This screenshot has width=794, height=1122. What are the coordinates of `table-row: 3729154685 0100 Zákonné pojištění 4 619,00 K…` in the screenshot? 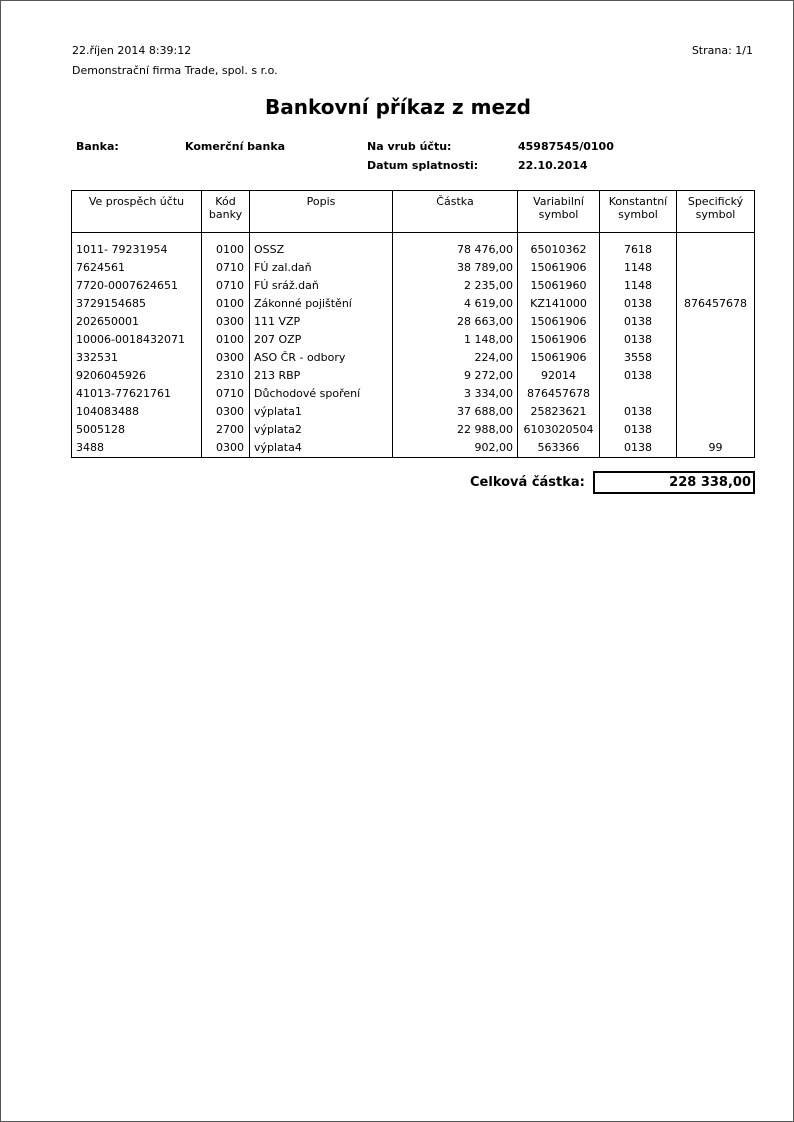 It's located at (413, 304).